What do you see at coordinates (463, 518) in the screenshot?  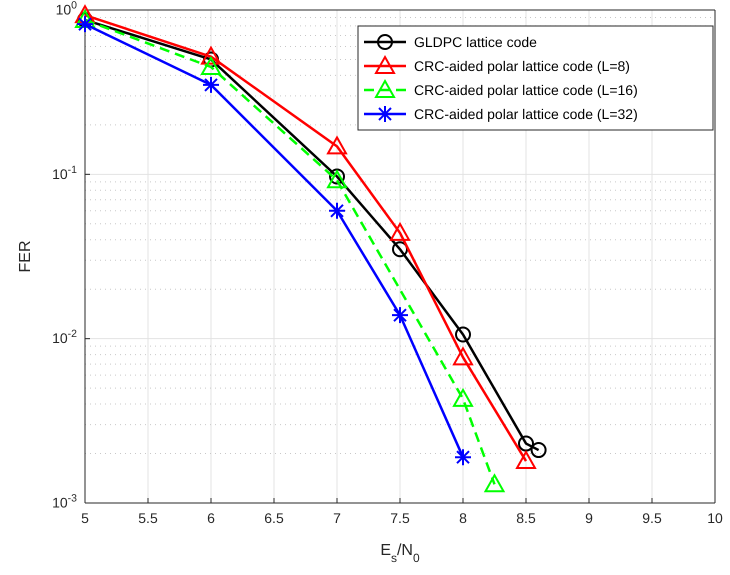 I see `x-tick-label: 8` at bounding box center [463, 518].